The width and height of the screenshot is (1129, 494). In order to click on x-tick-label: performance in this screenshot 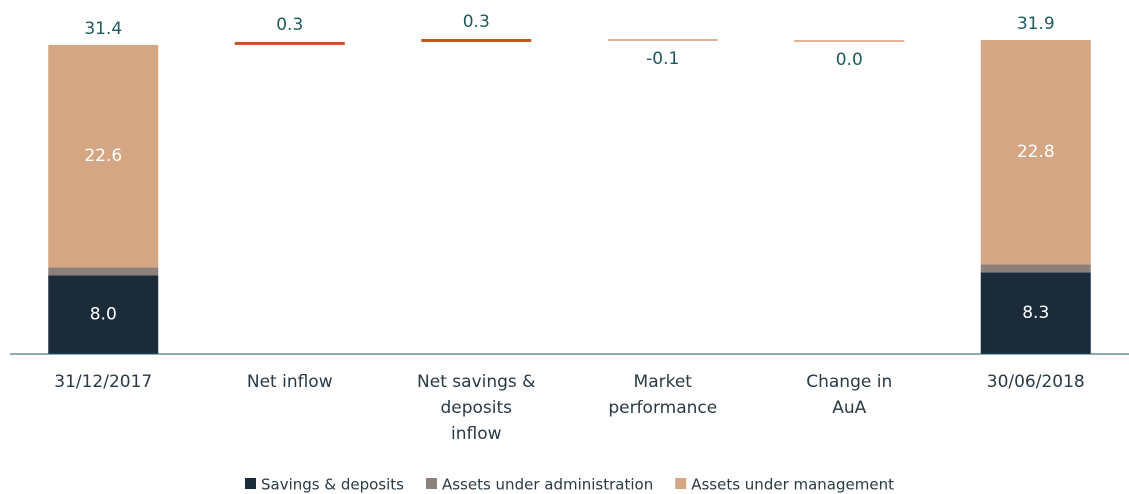, I will do `click(662, 408)`.